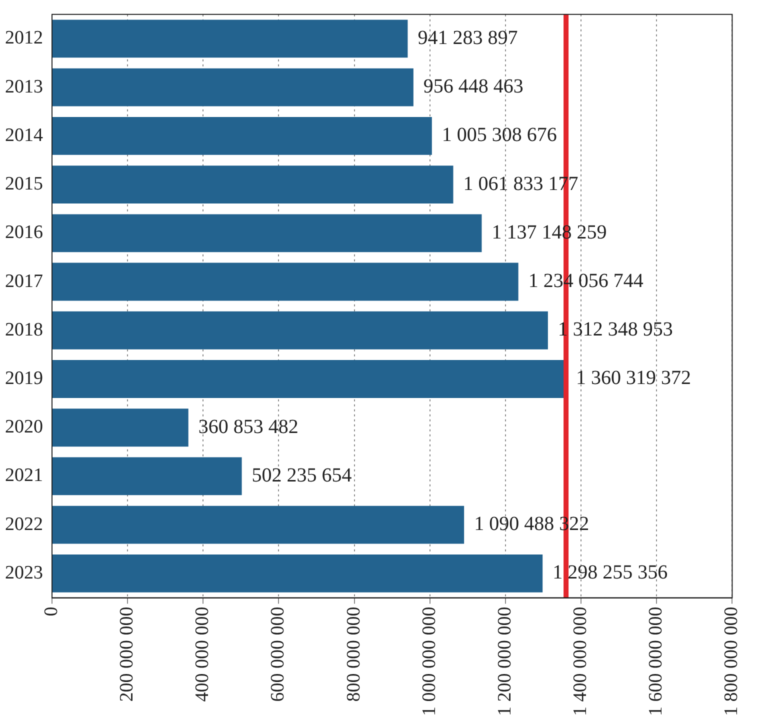  Describe the element at coordinates (24, 233) in the screenshot. I see `y-tick-label: 2016` at that location.